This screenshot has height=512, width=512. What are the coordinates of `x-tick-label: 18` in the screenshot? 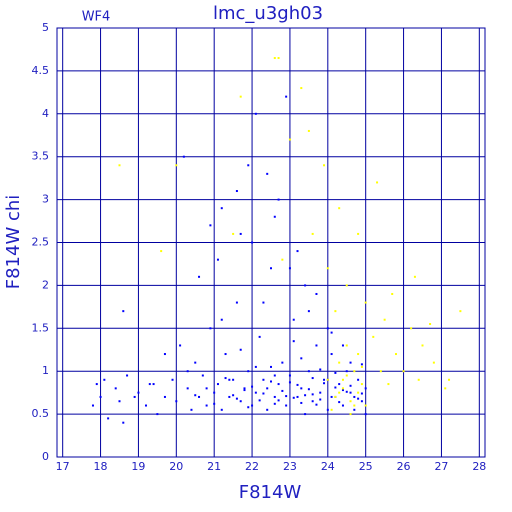 It's located at (101, 466).